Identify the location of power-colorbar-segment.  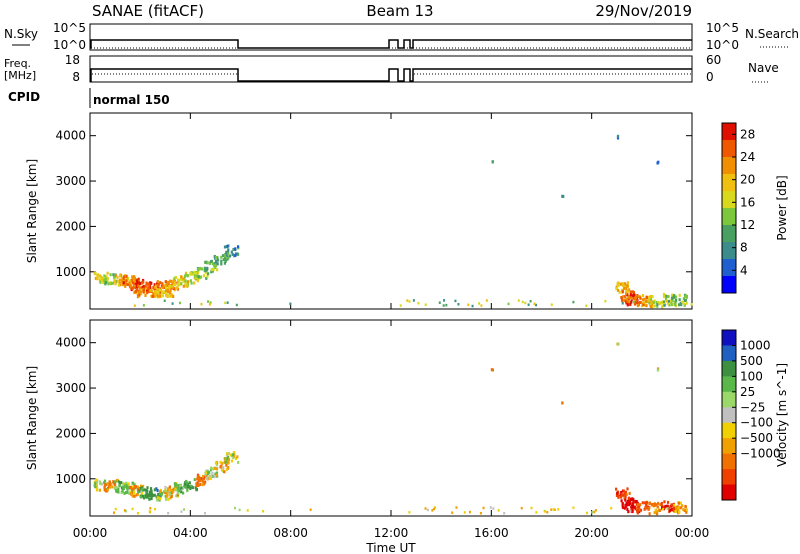
(729, 268).